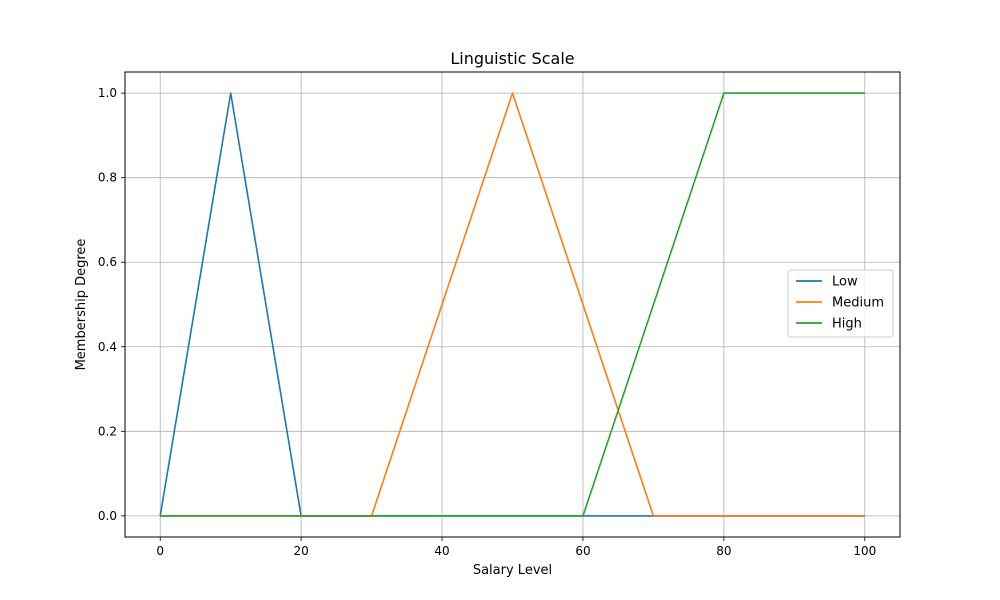 The image size is (1000, 600). Describe the element at coordinates (847, 324) in the screenshot. I see `legend-label-high: High` at that location.